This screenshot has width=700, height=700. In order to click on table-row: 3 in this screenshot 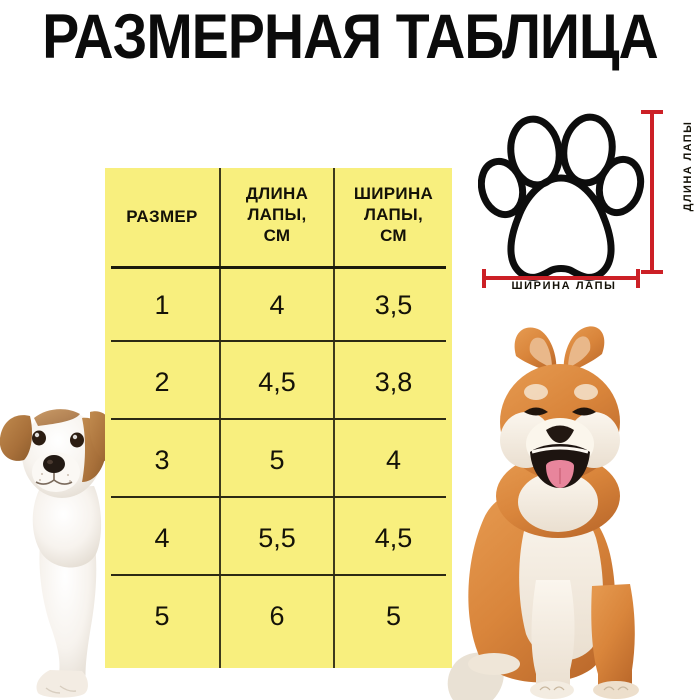, I will do `click(162, 460)`.